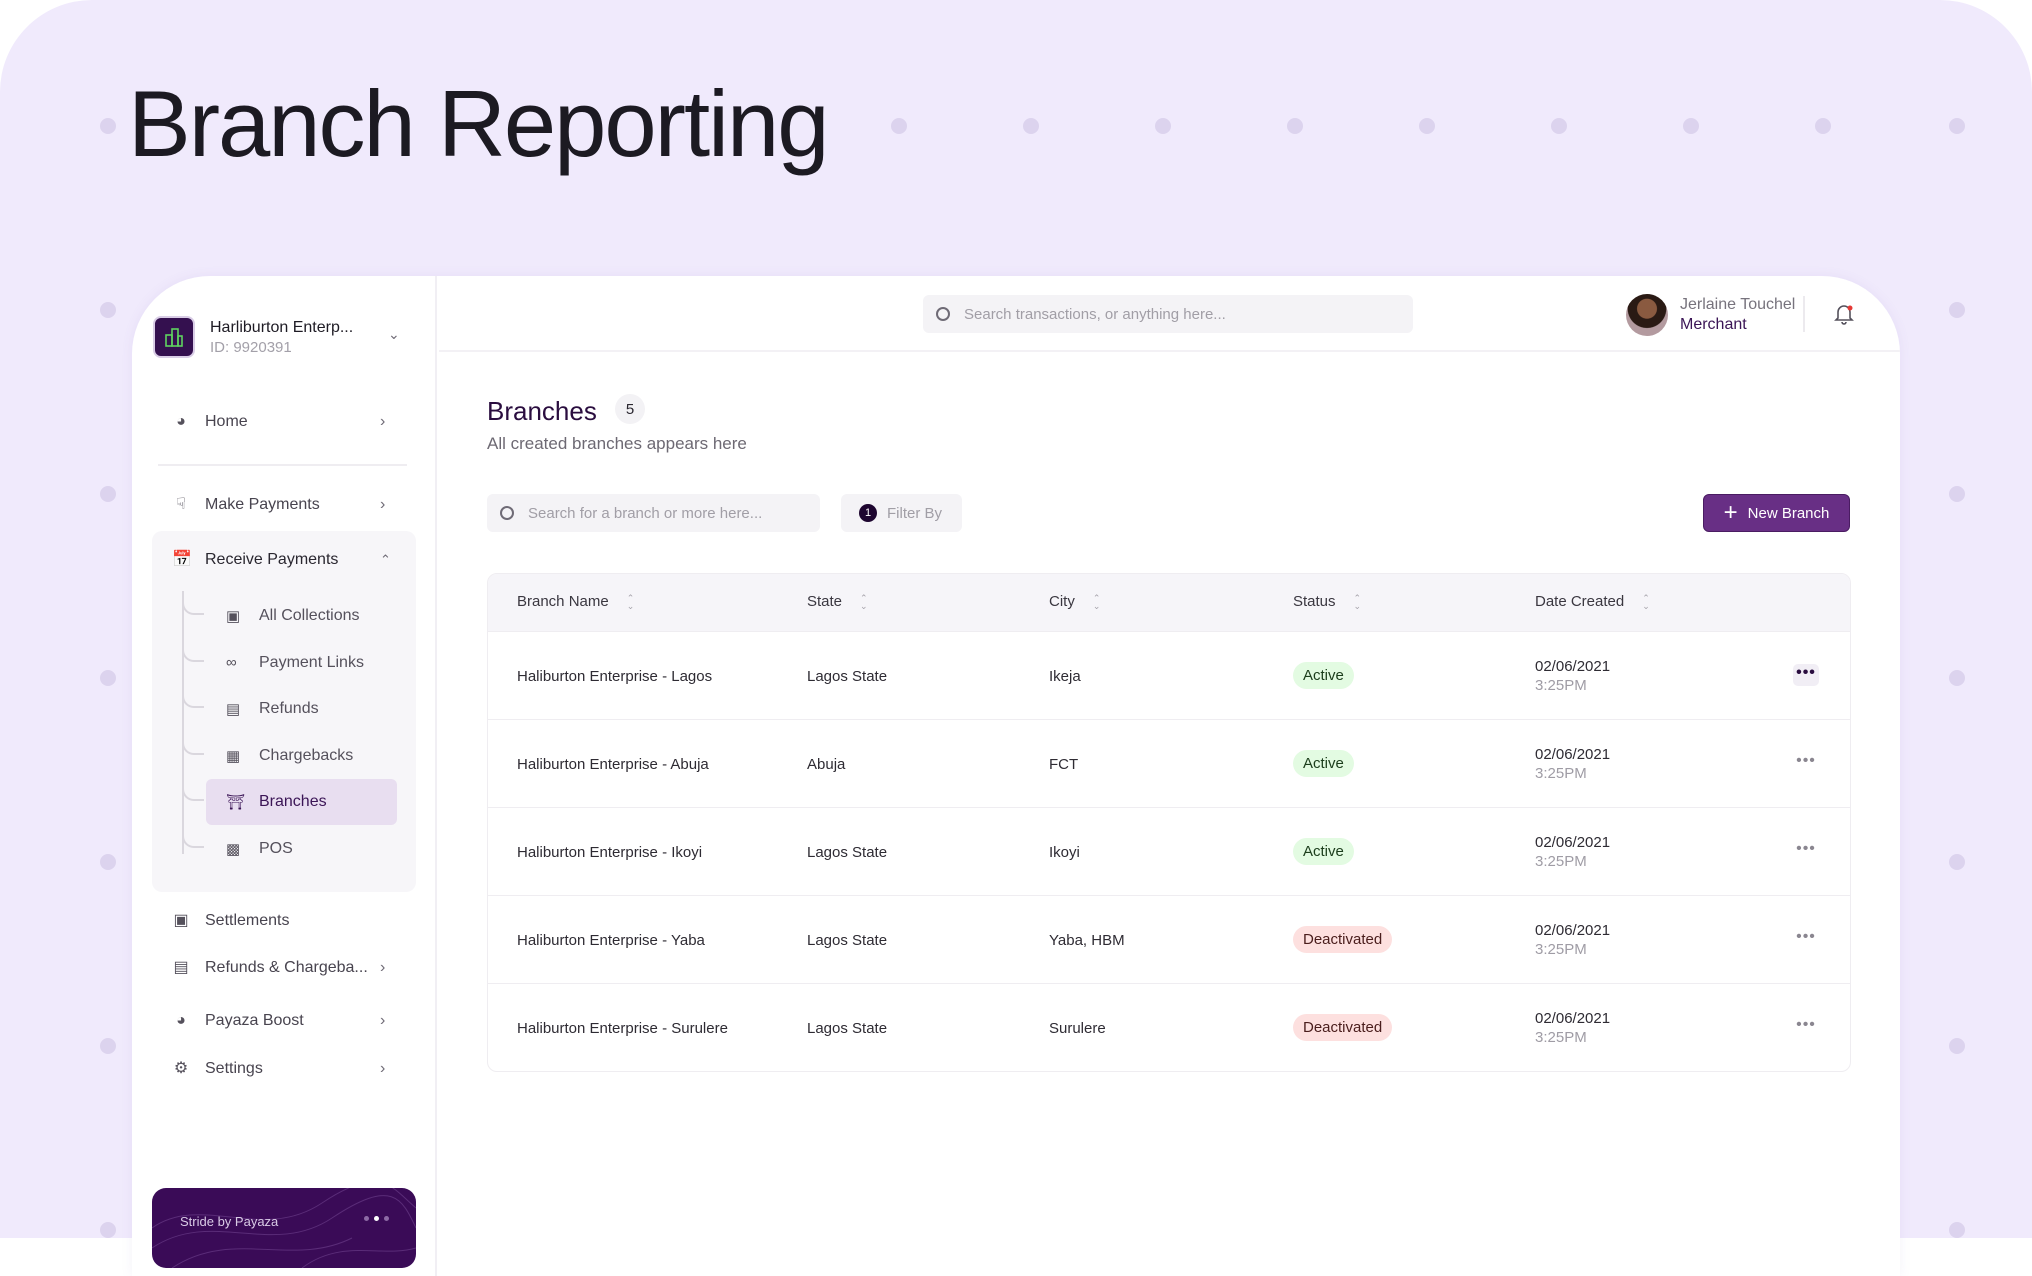 The width and height of the screenshot is (2032, 1276). What do you see at coordinates (376, 1218) in the screenshot?
I see `carousel-dots` at bounding box center [376, 1218].